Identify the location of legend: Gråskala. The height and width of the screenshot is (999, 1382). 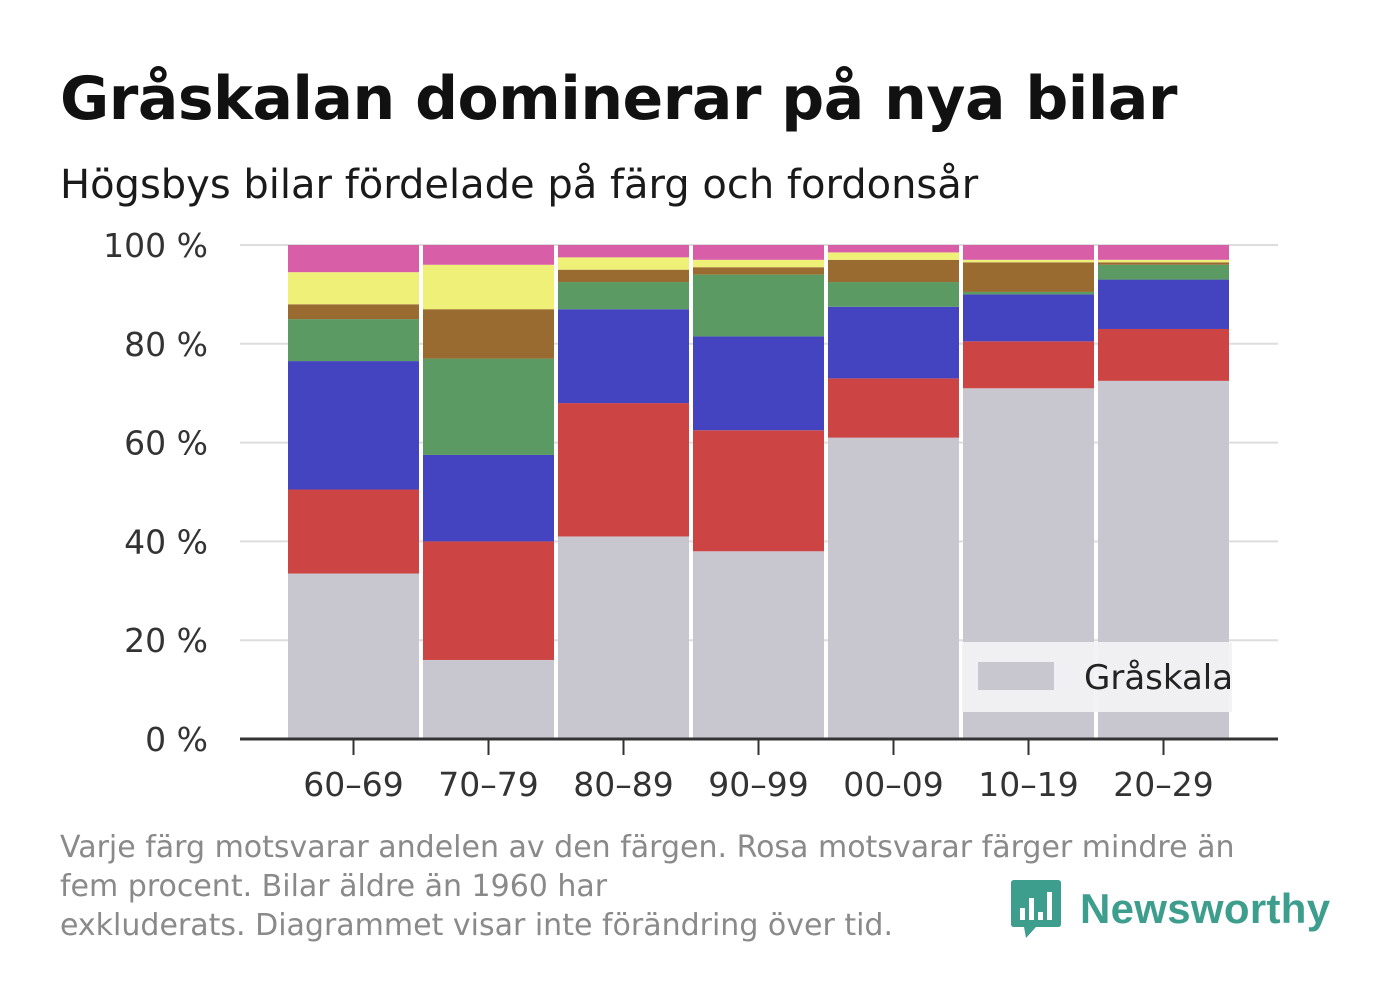
(1097, 677).